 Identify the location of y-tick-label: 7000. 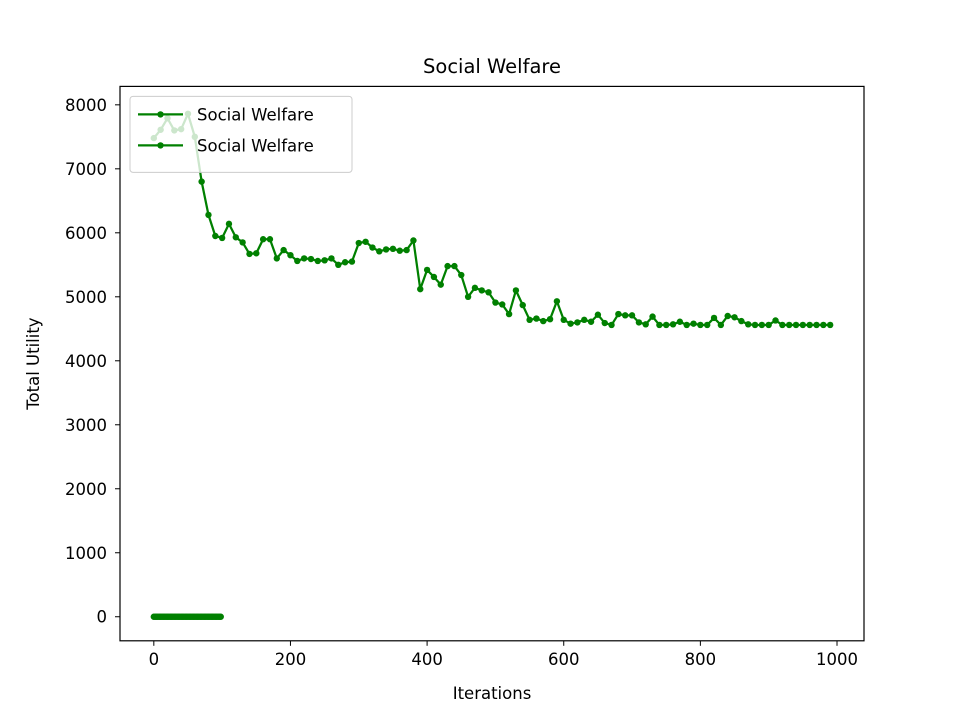
(86, 169).